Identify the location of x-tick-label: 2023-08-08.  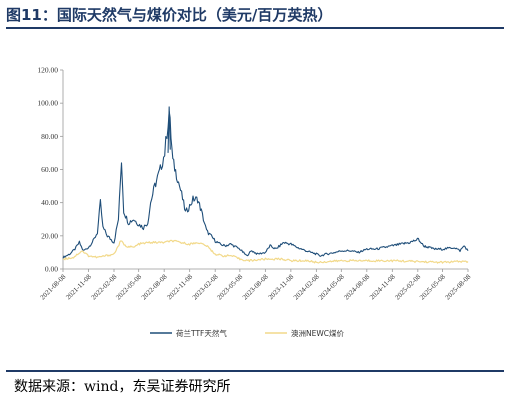
(255, 286).